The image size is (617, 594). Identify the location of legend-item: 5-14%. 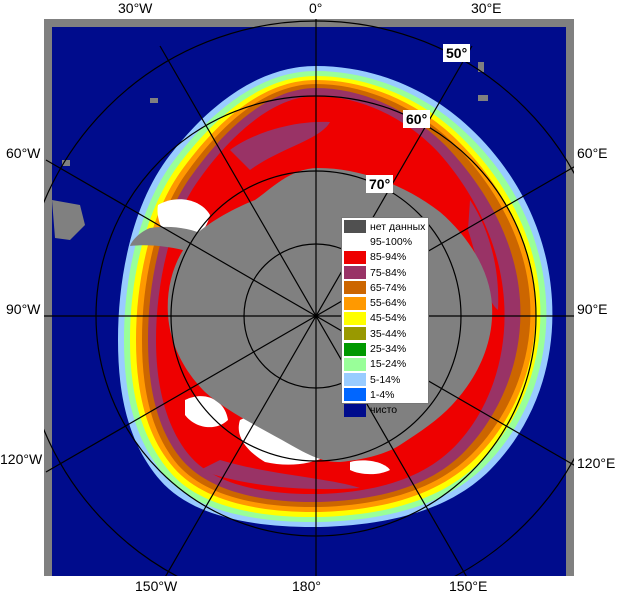
(385, 379).